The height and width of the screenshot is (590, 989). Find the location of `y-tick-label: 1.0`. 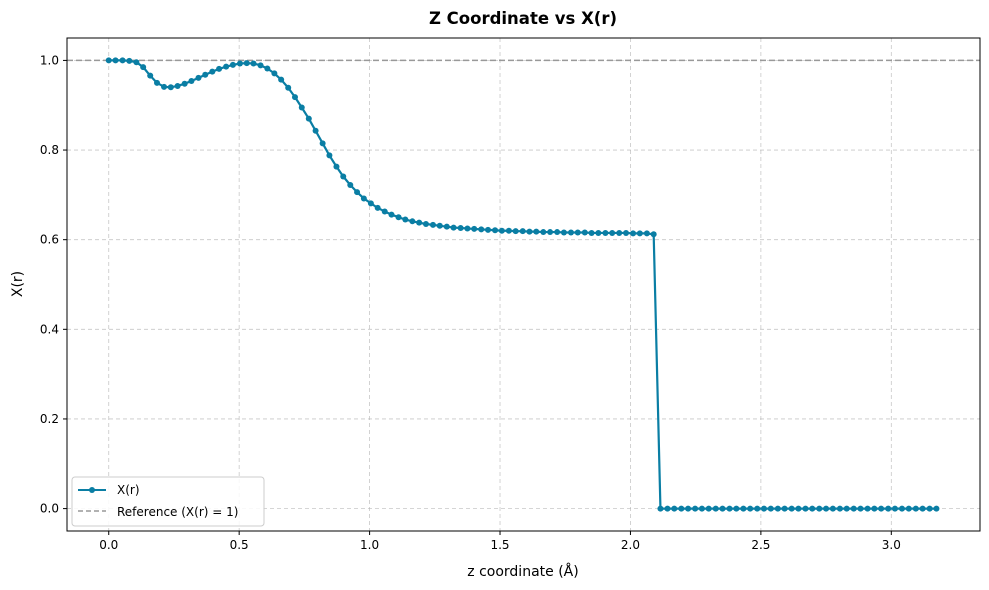

y-tick-label: 1.0 is located at coordinates (49, 60).